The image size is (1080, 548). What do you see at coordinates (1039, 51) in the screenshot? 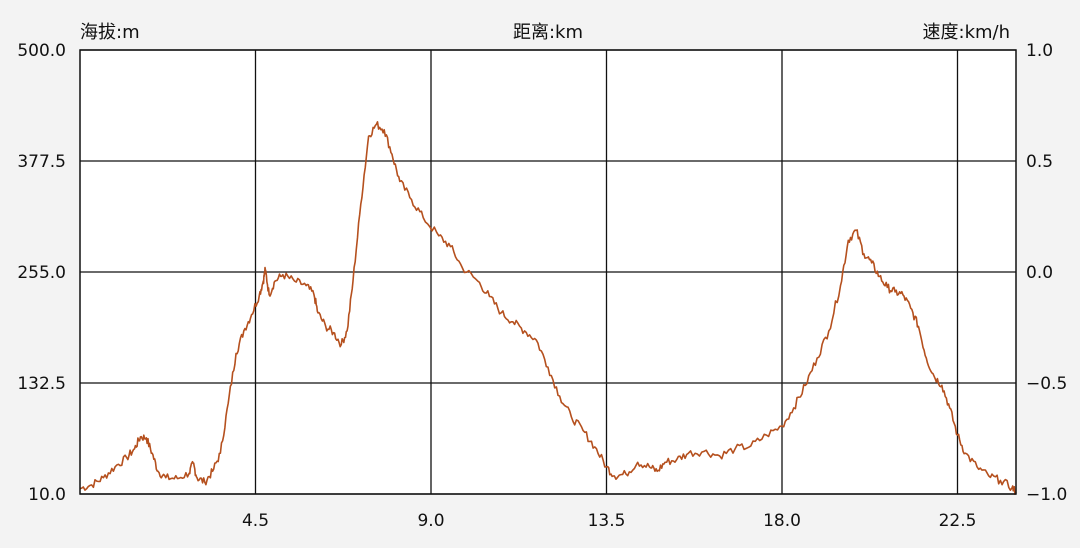
I see `y2-tick-label: 1.0` at bounding box center [1039, 51].